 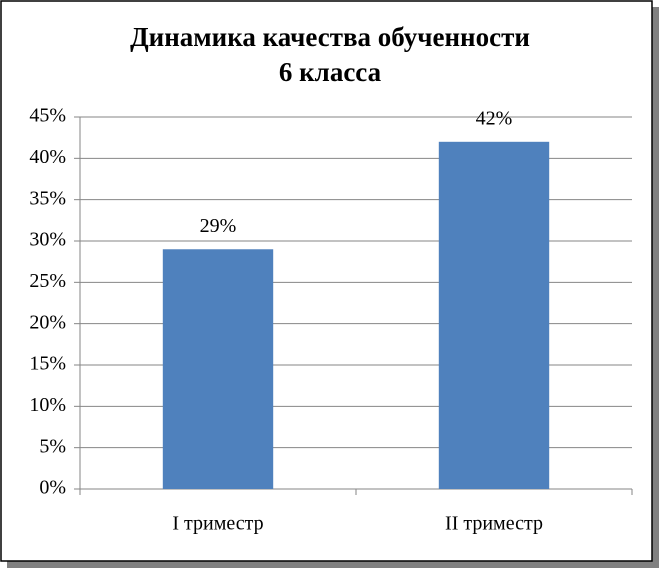 I want to click on y-tick-label: 20%, so click(x=47, y=322).